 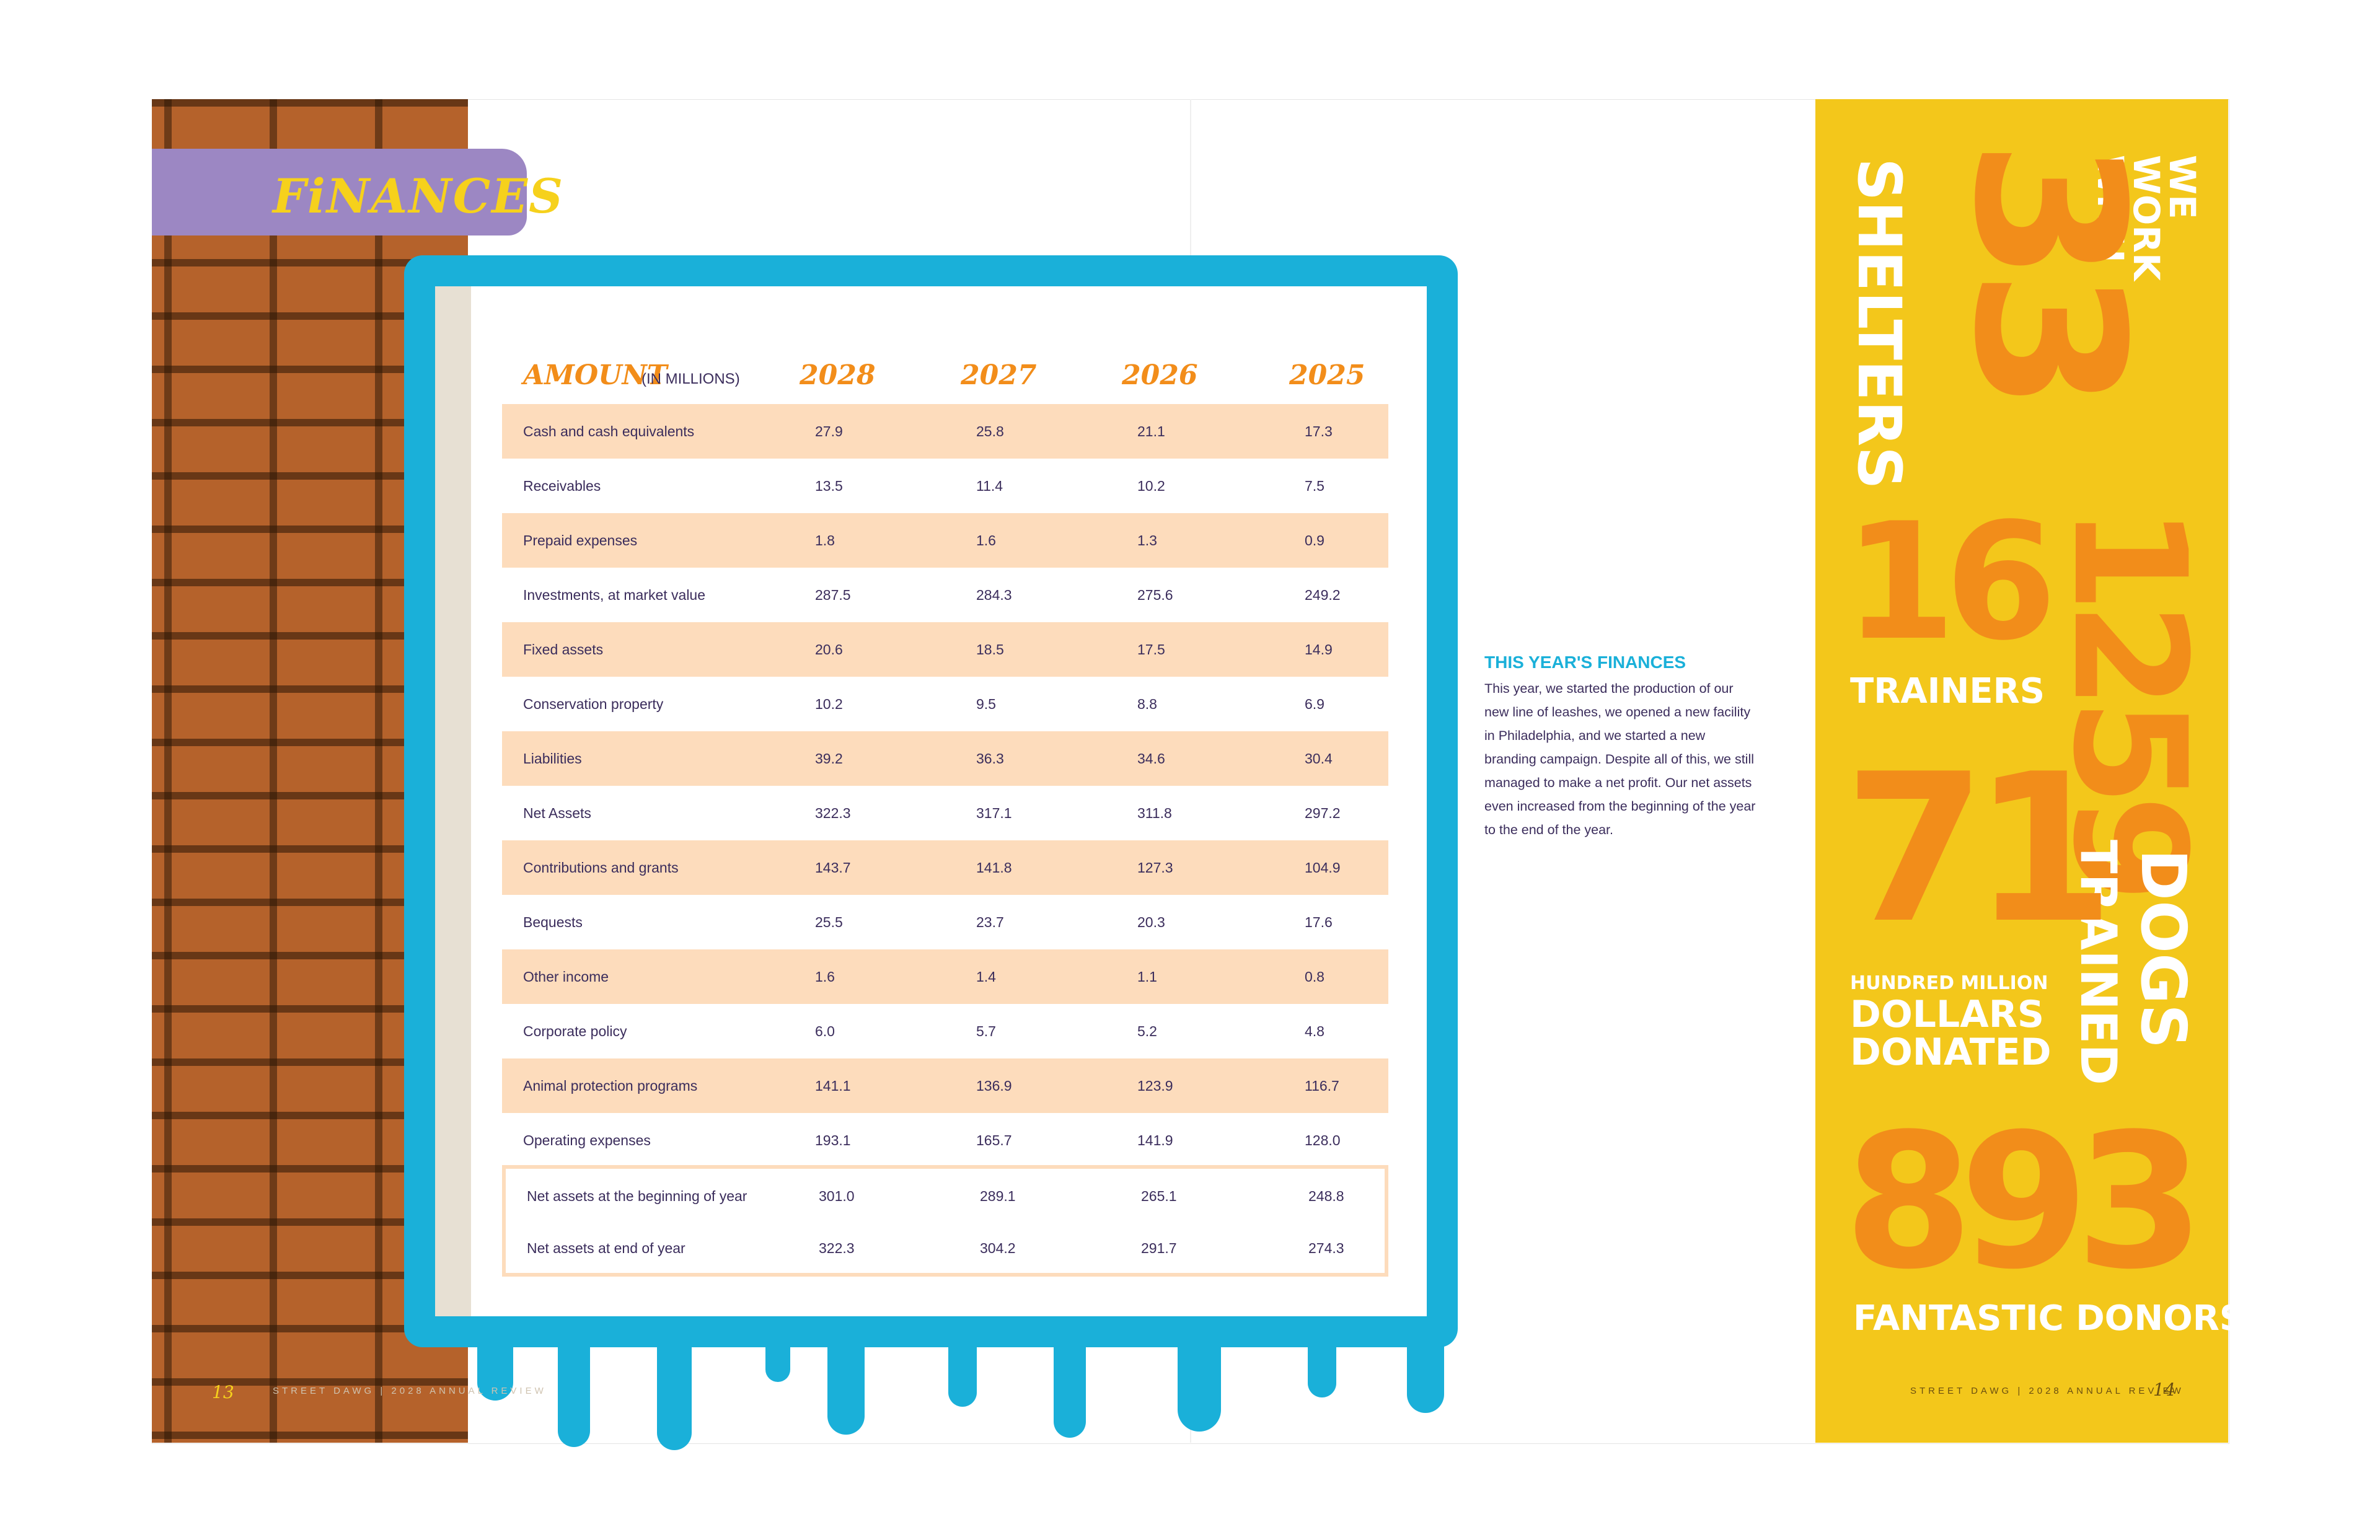 What do you see at coordinates (998, 1196) in the screenshot?
I see `cell-value: 289.1` at bounding box center [998, 1196].